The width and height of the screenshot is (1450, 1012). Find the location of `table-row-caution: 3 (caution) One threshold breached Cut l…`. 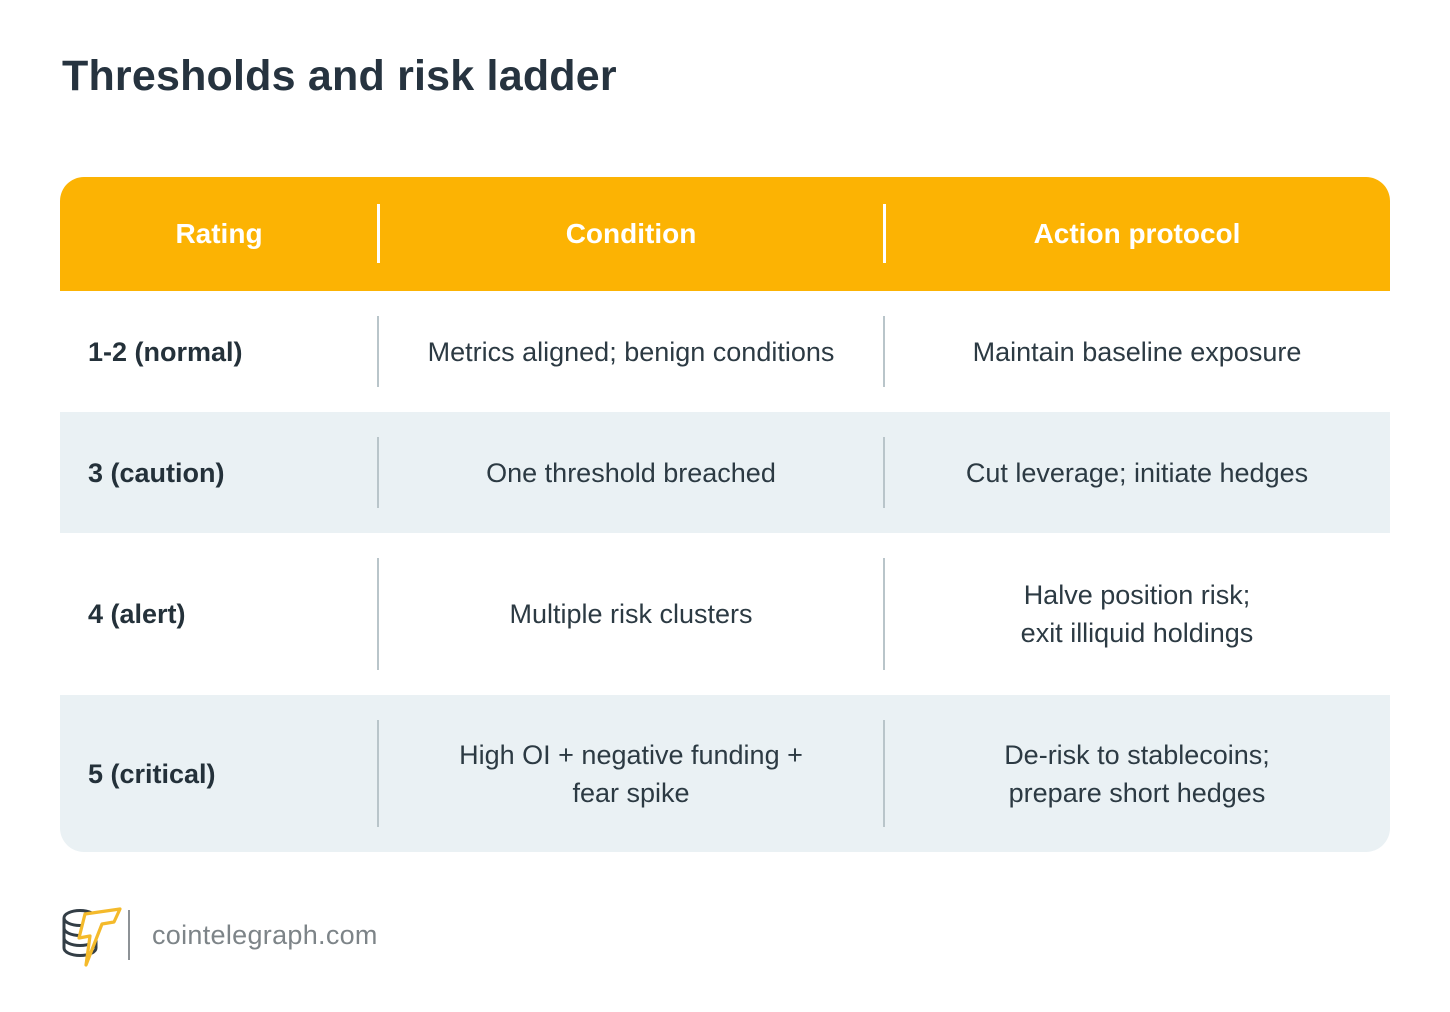

table-row-caution: 3 (caution) One threshold breached Cut l… is located at coordinates (725, 472).